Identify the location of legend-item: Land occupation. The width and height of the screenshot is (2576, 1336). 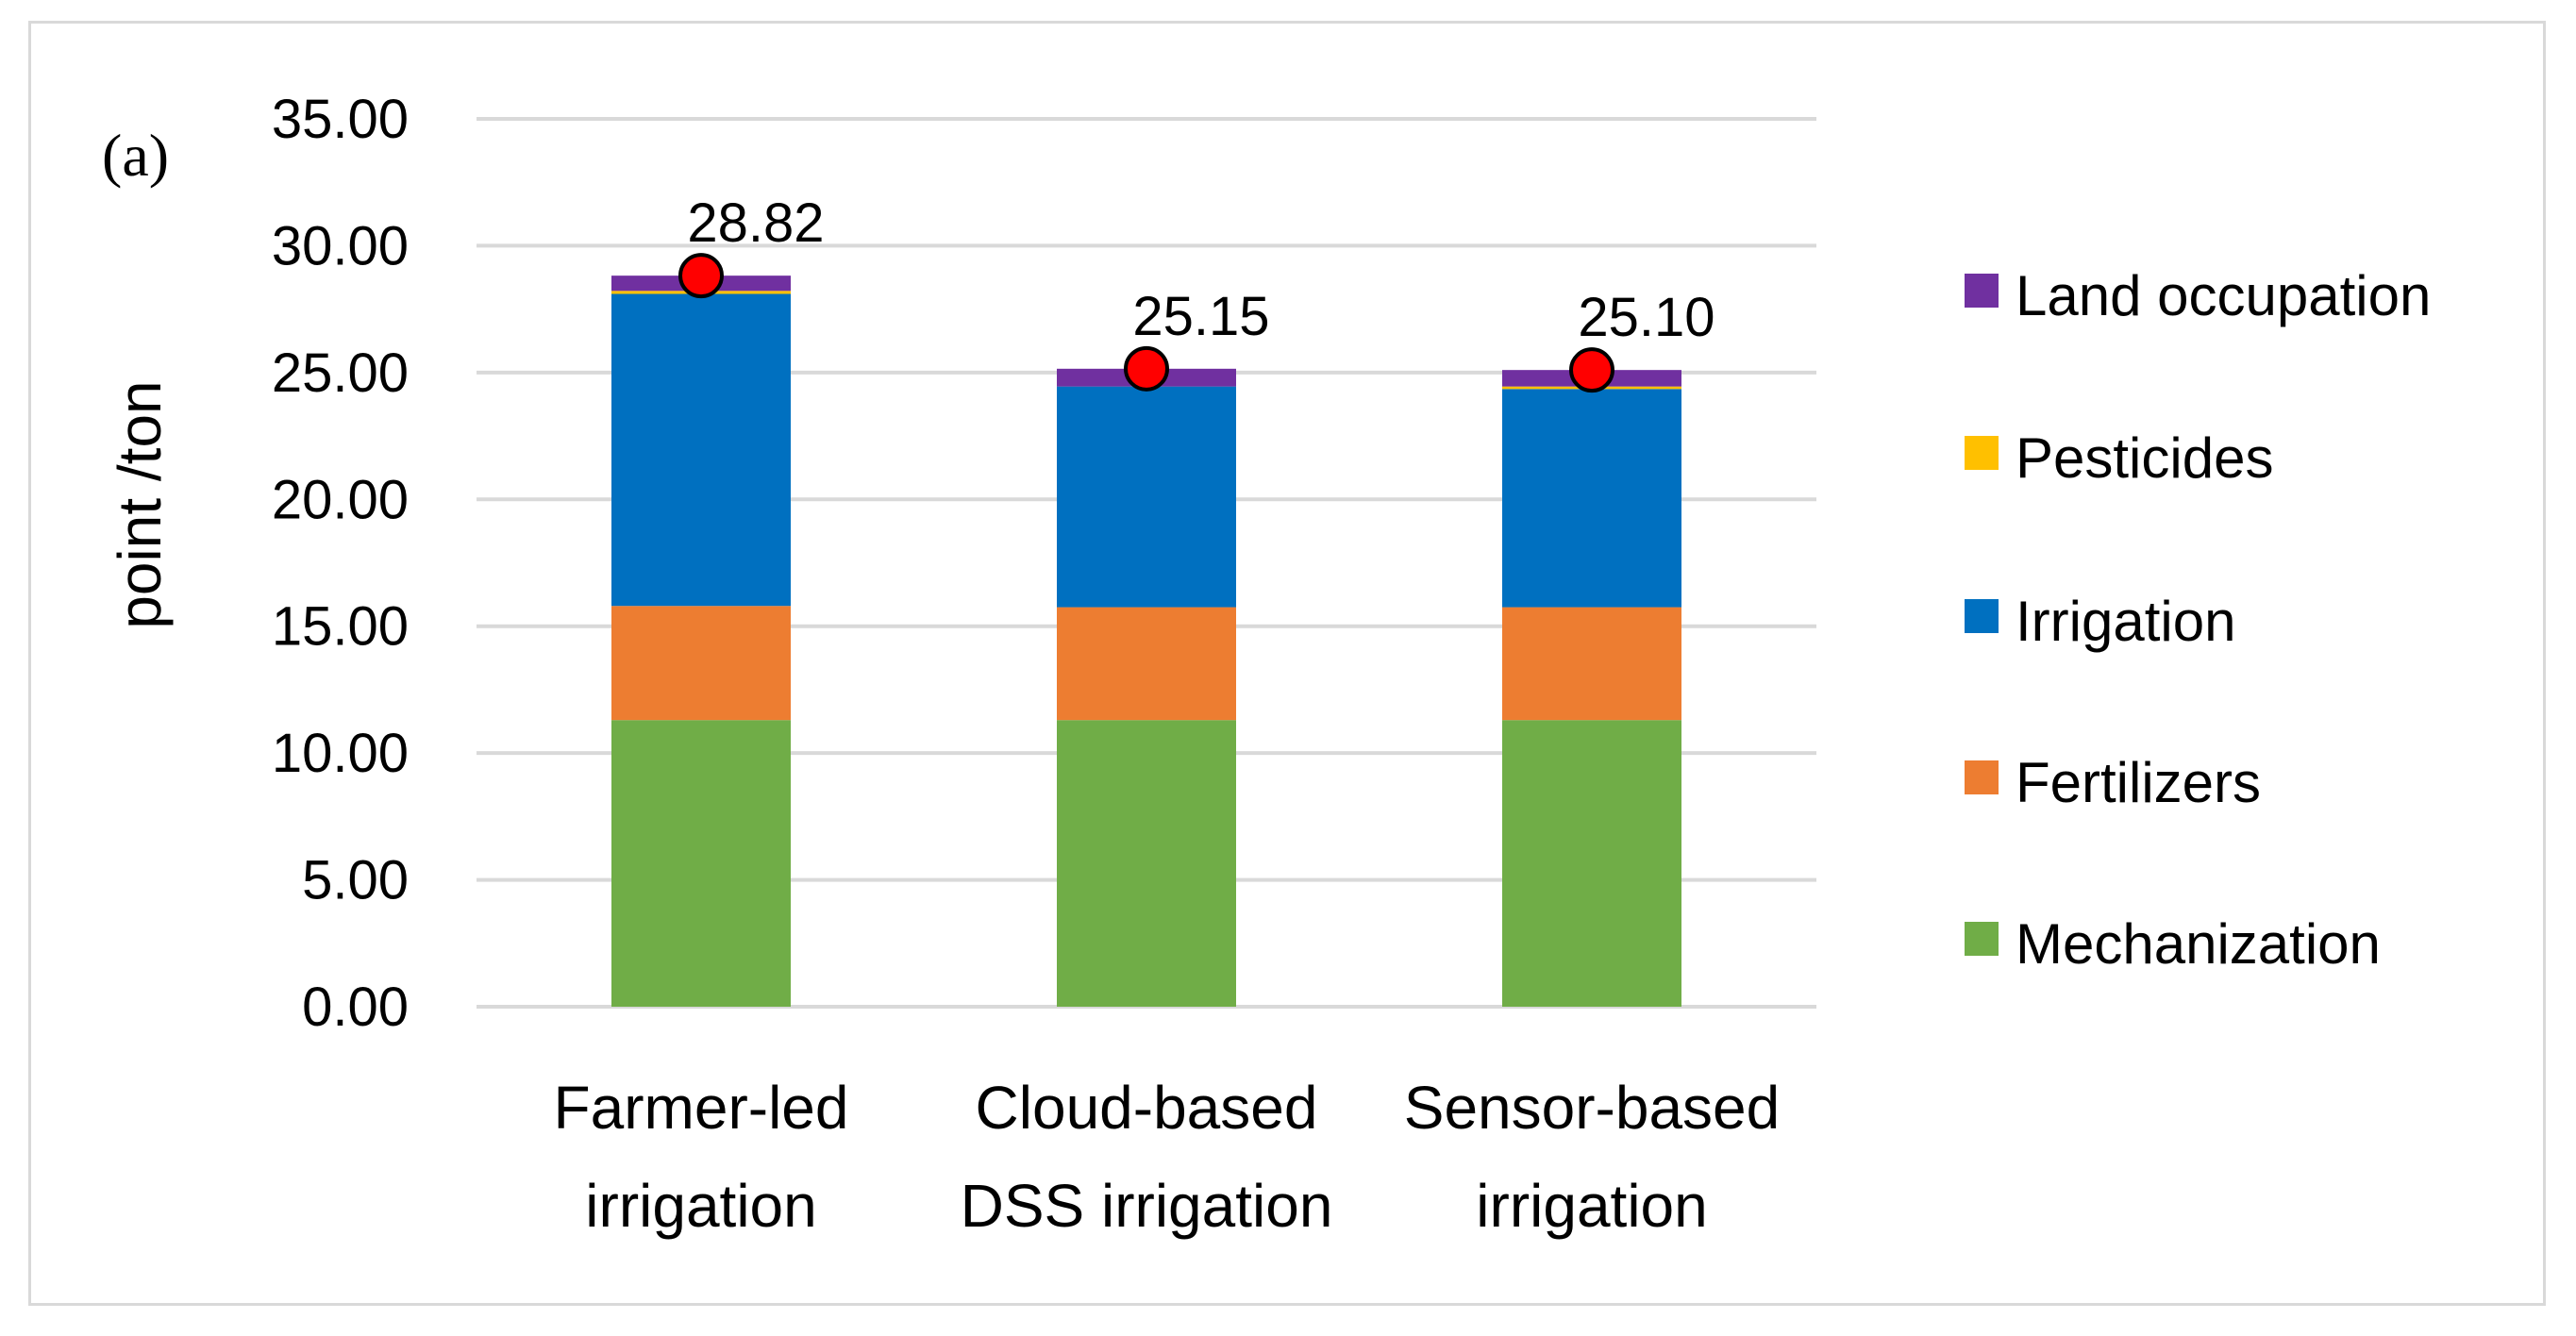
(2226, 296).